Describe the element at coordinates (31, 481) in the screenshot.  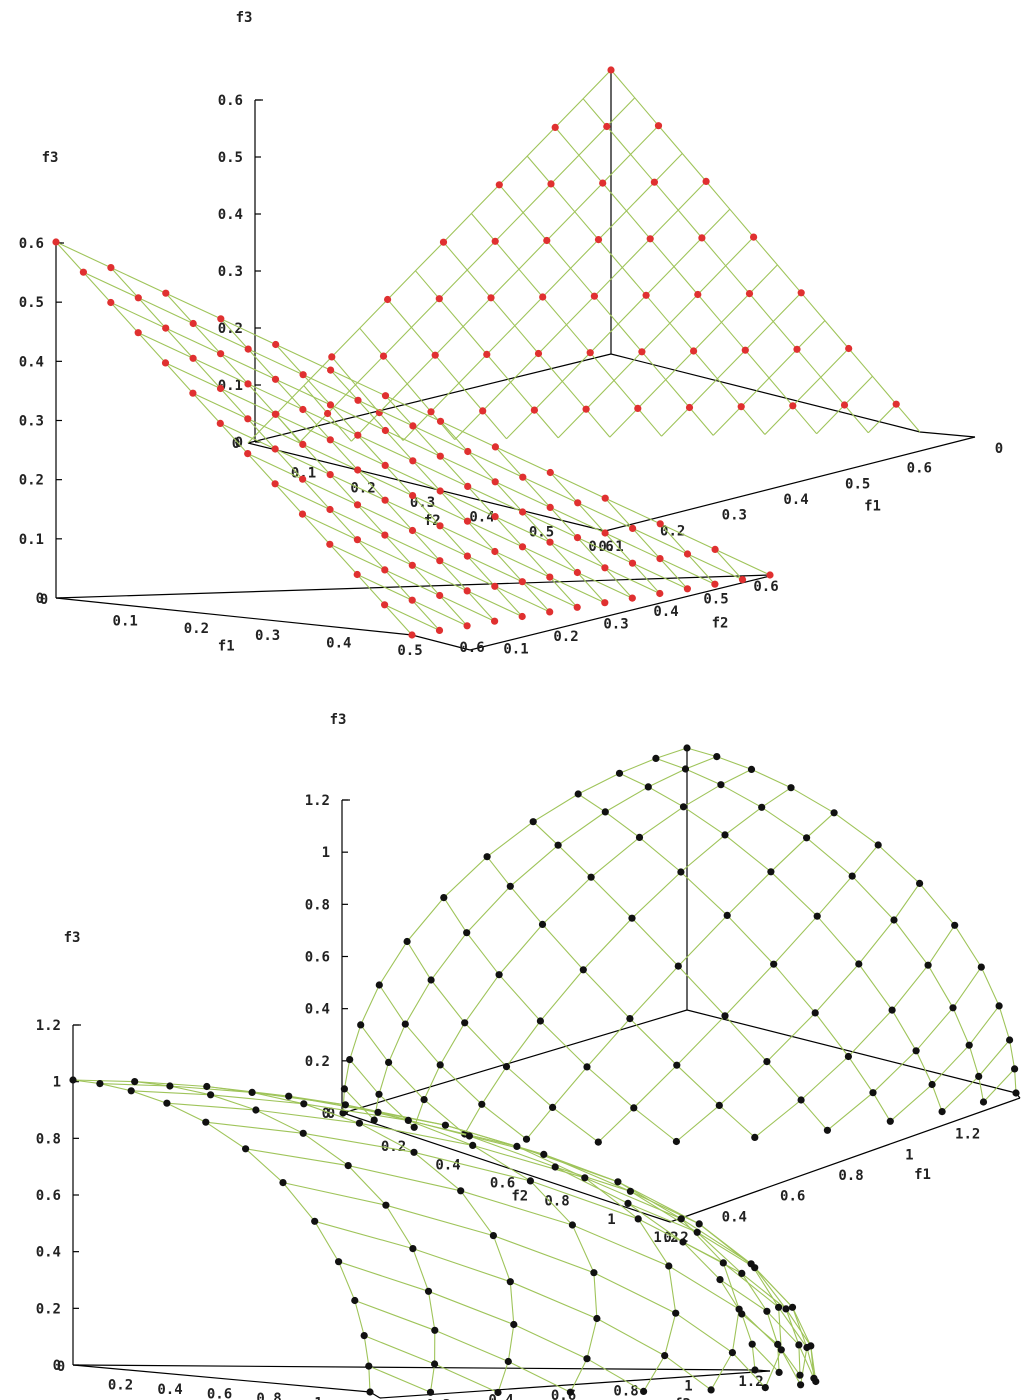
I see `f3-tick-label: 0.2` at that location.